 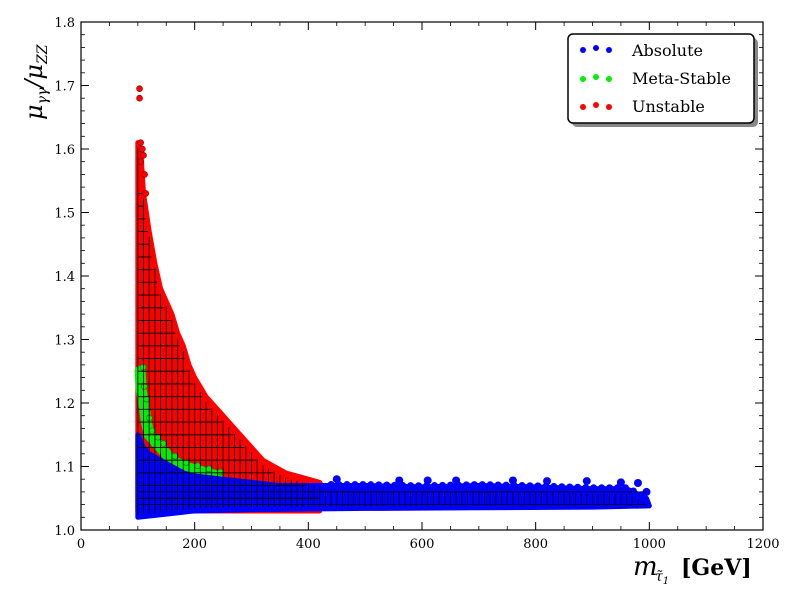 I want to click on legend: Absolute Meta-Stable Unstable, so click(x=662, y=80).